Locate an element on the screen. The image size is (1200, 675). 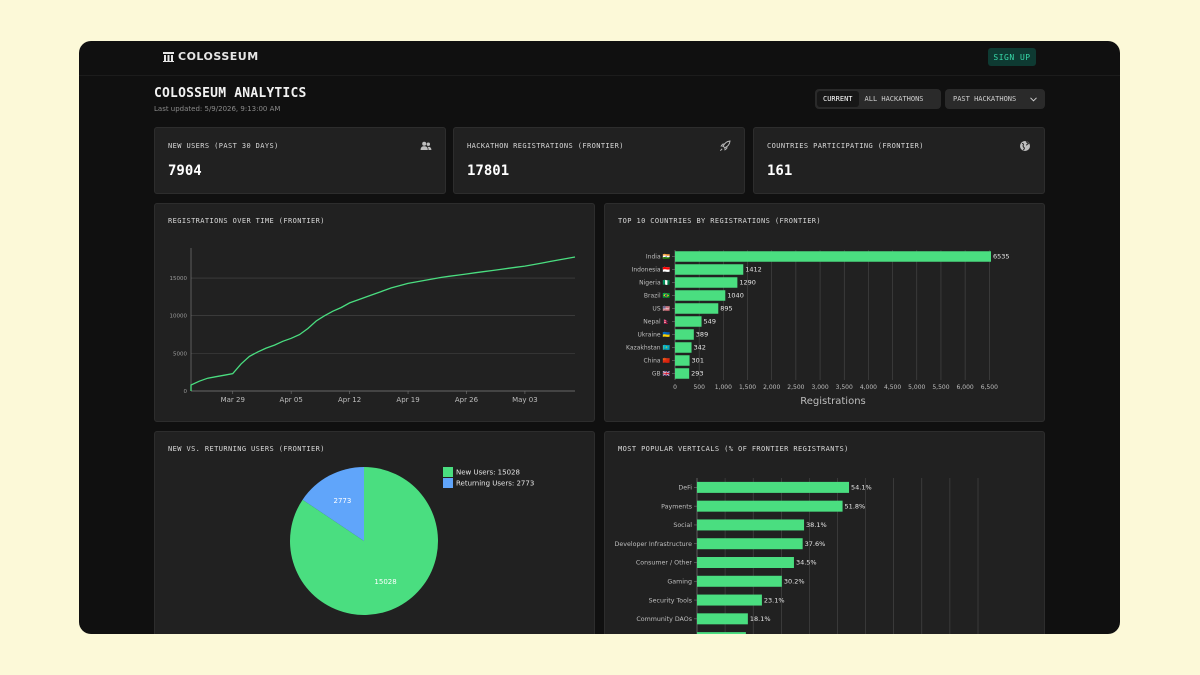
x-tick-label: 5,000 is located at coordinates (916, 387).